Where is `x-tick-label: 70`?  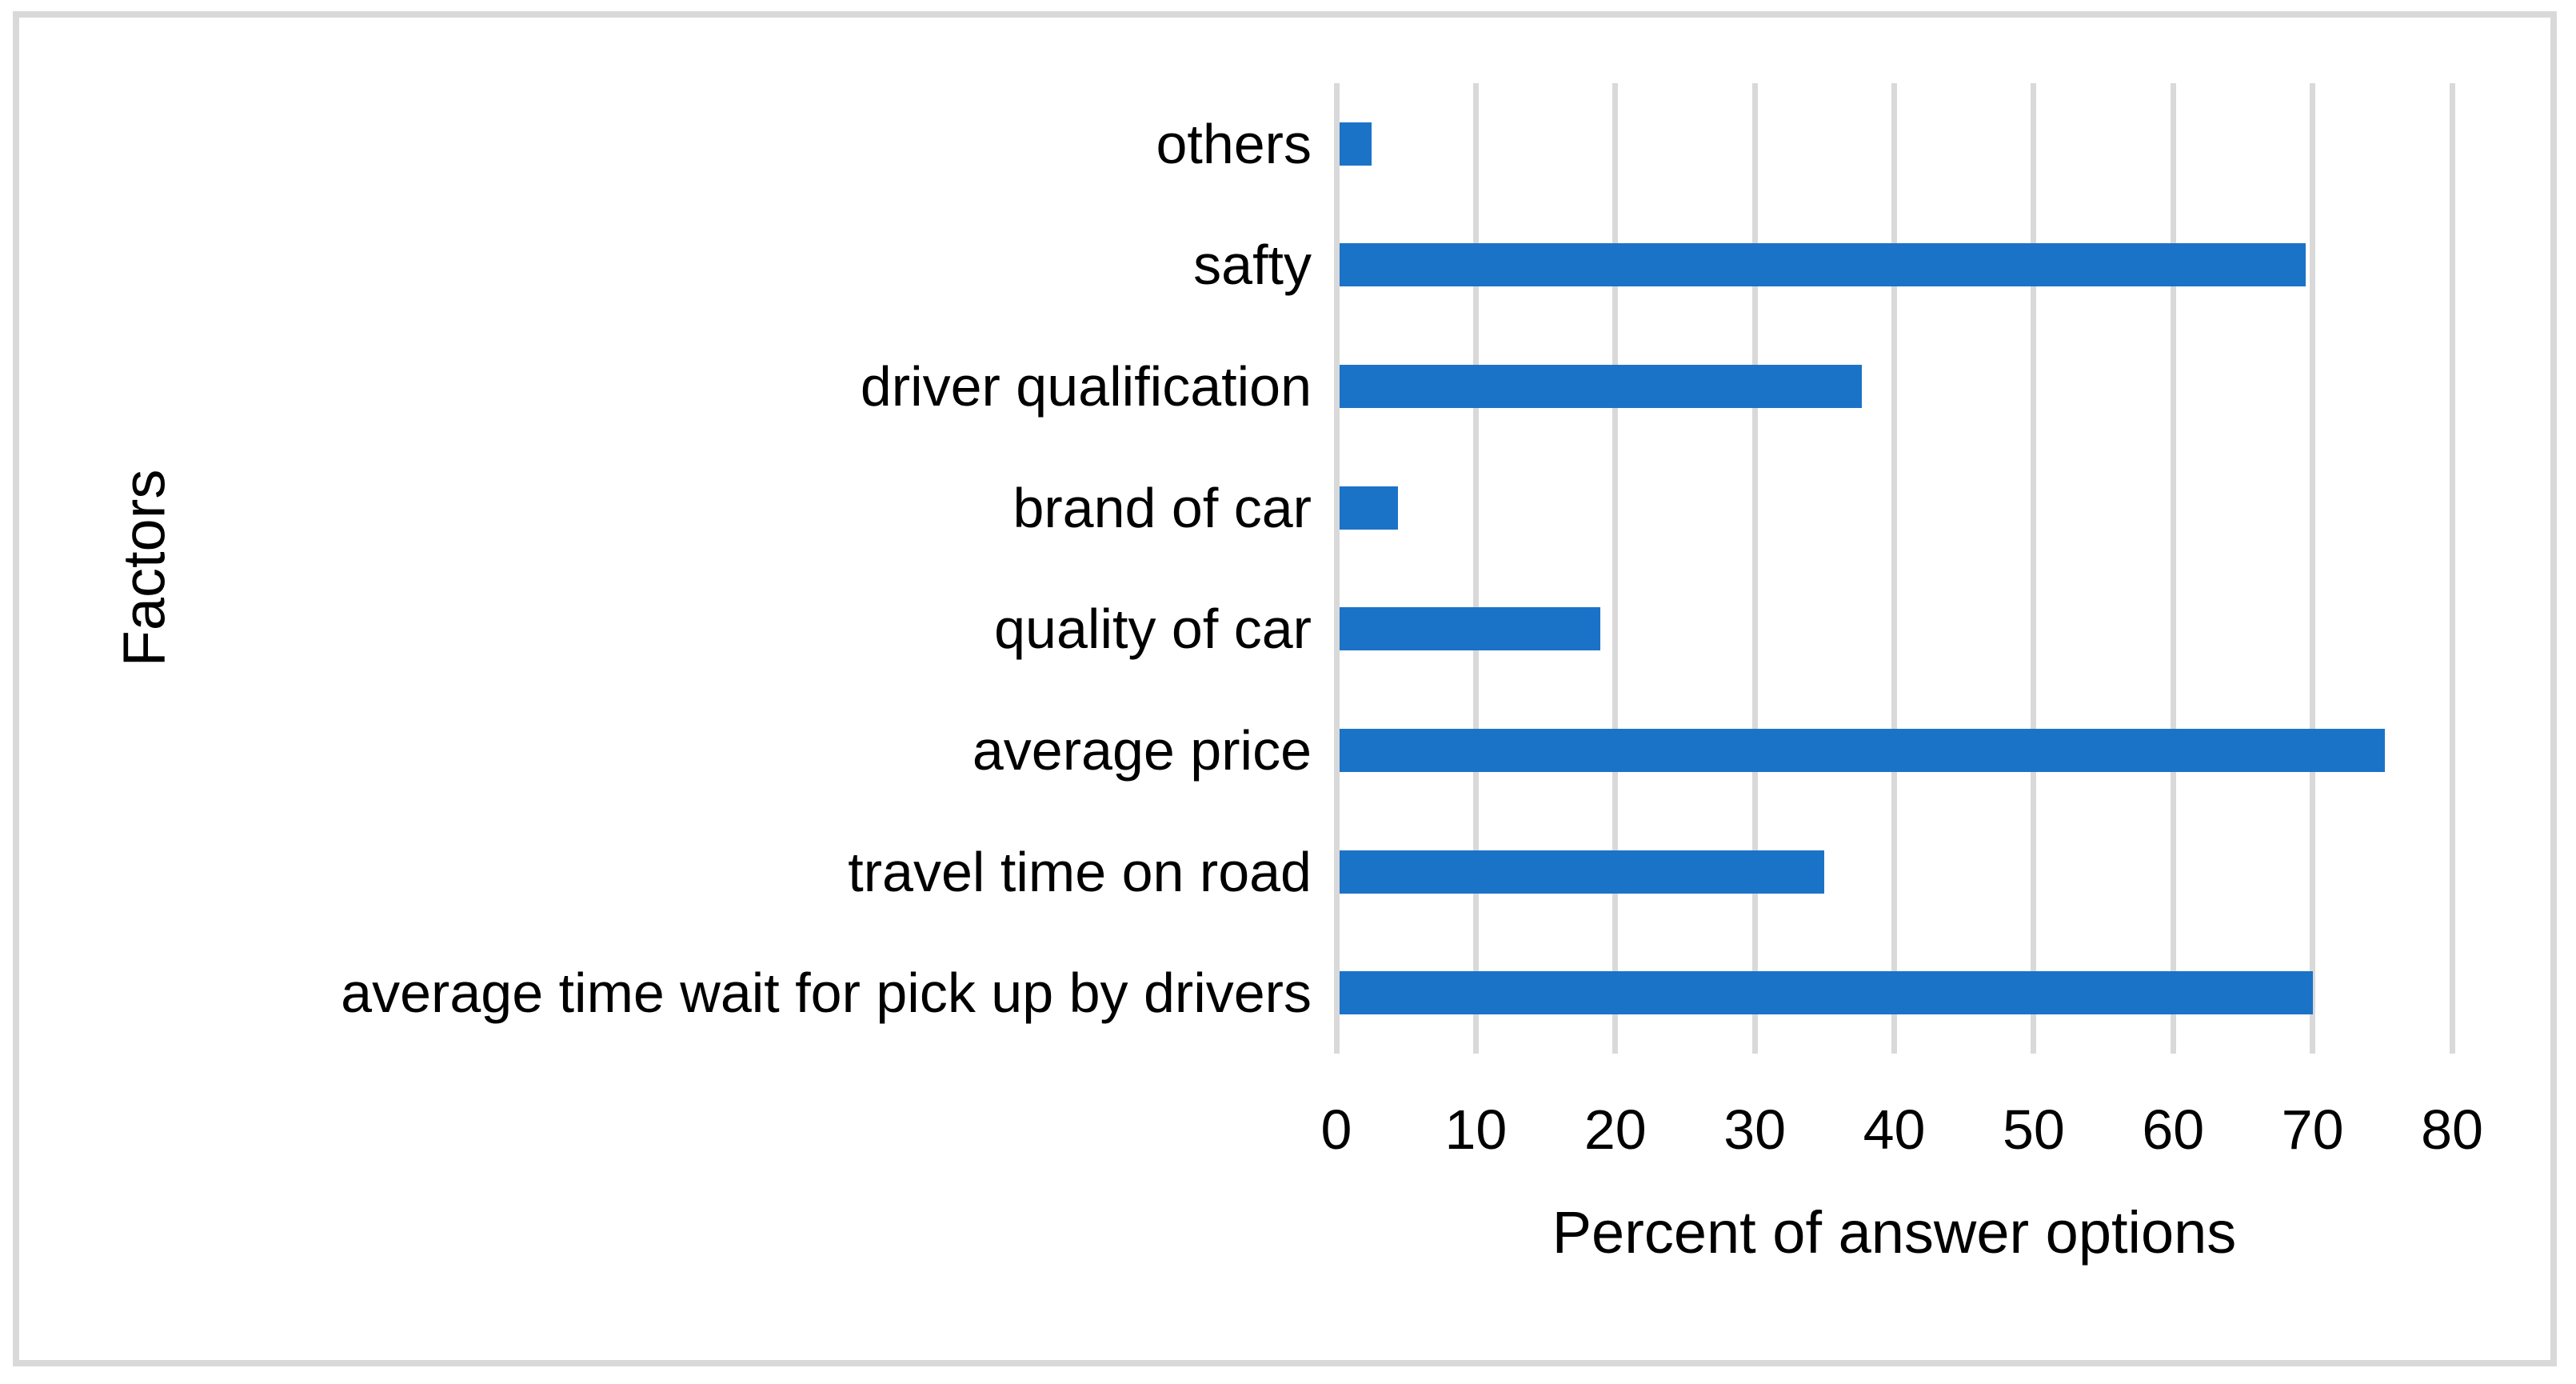 x-tick-label: 70 is located at coordinates (2312, 1129).